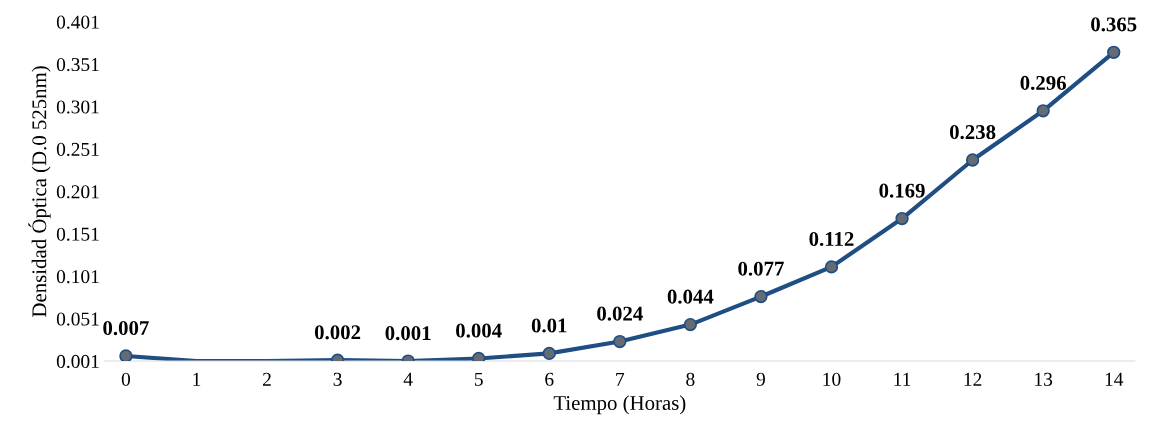  What do you see at coordinates (479, 330) in the screenshot?
I see `data-label: 0.004` at bounding box center [479, 330].